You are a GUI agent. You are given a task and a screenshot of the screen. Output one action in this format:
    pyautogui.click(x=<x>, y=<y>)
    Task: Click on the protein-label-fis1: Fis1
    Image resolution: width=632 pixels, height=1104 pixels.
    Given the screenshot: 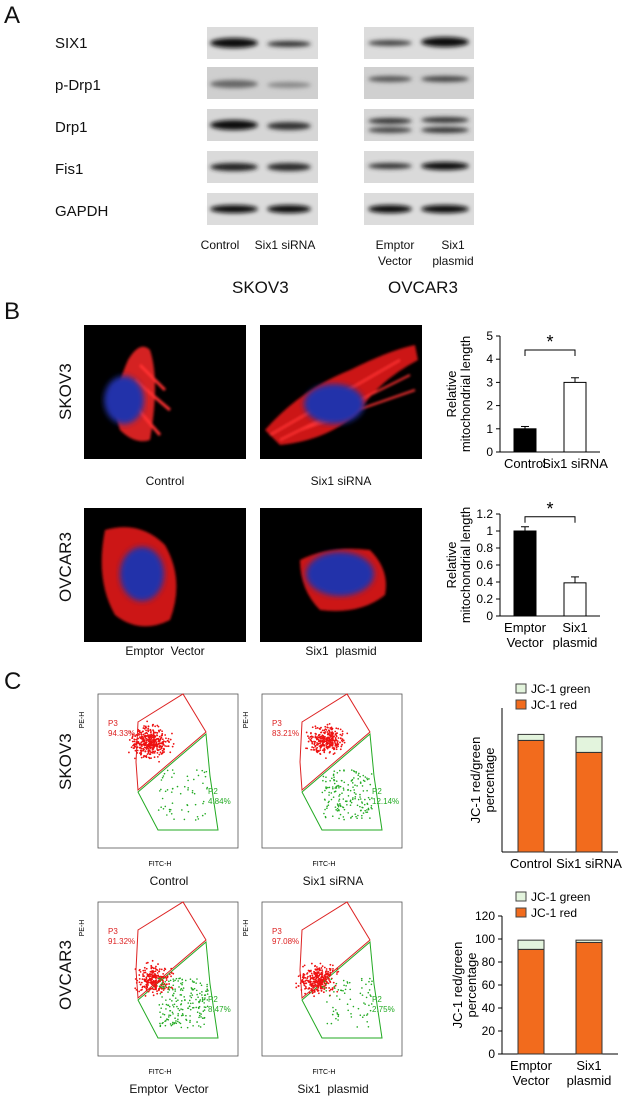 What is the action you would take?
    pyautogui.click(x=69, y=169)
    